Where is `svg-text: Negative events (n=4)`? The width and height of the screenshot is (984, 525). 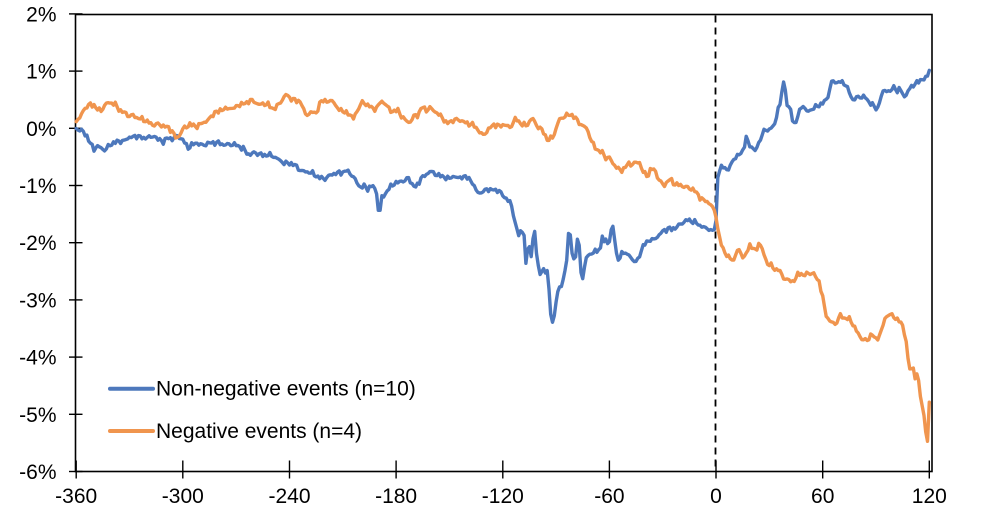
svg-text: Negative events (n=4) is located at coordinates (259, 431).